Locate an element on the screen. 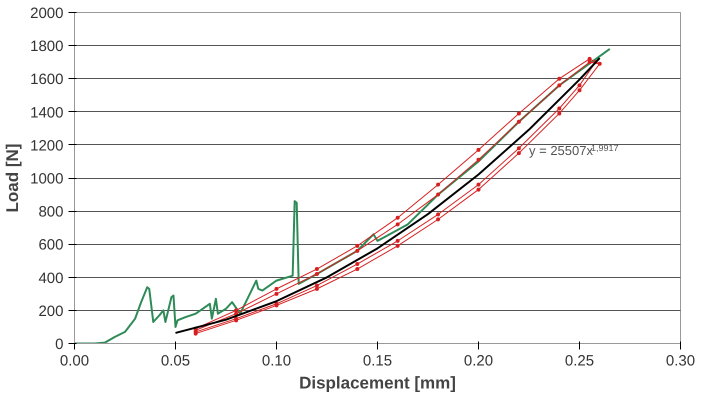  y-tick-label: 600 is located at coordinates (51, 245).